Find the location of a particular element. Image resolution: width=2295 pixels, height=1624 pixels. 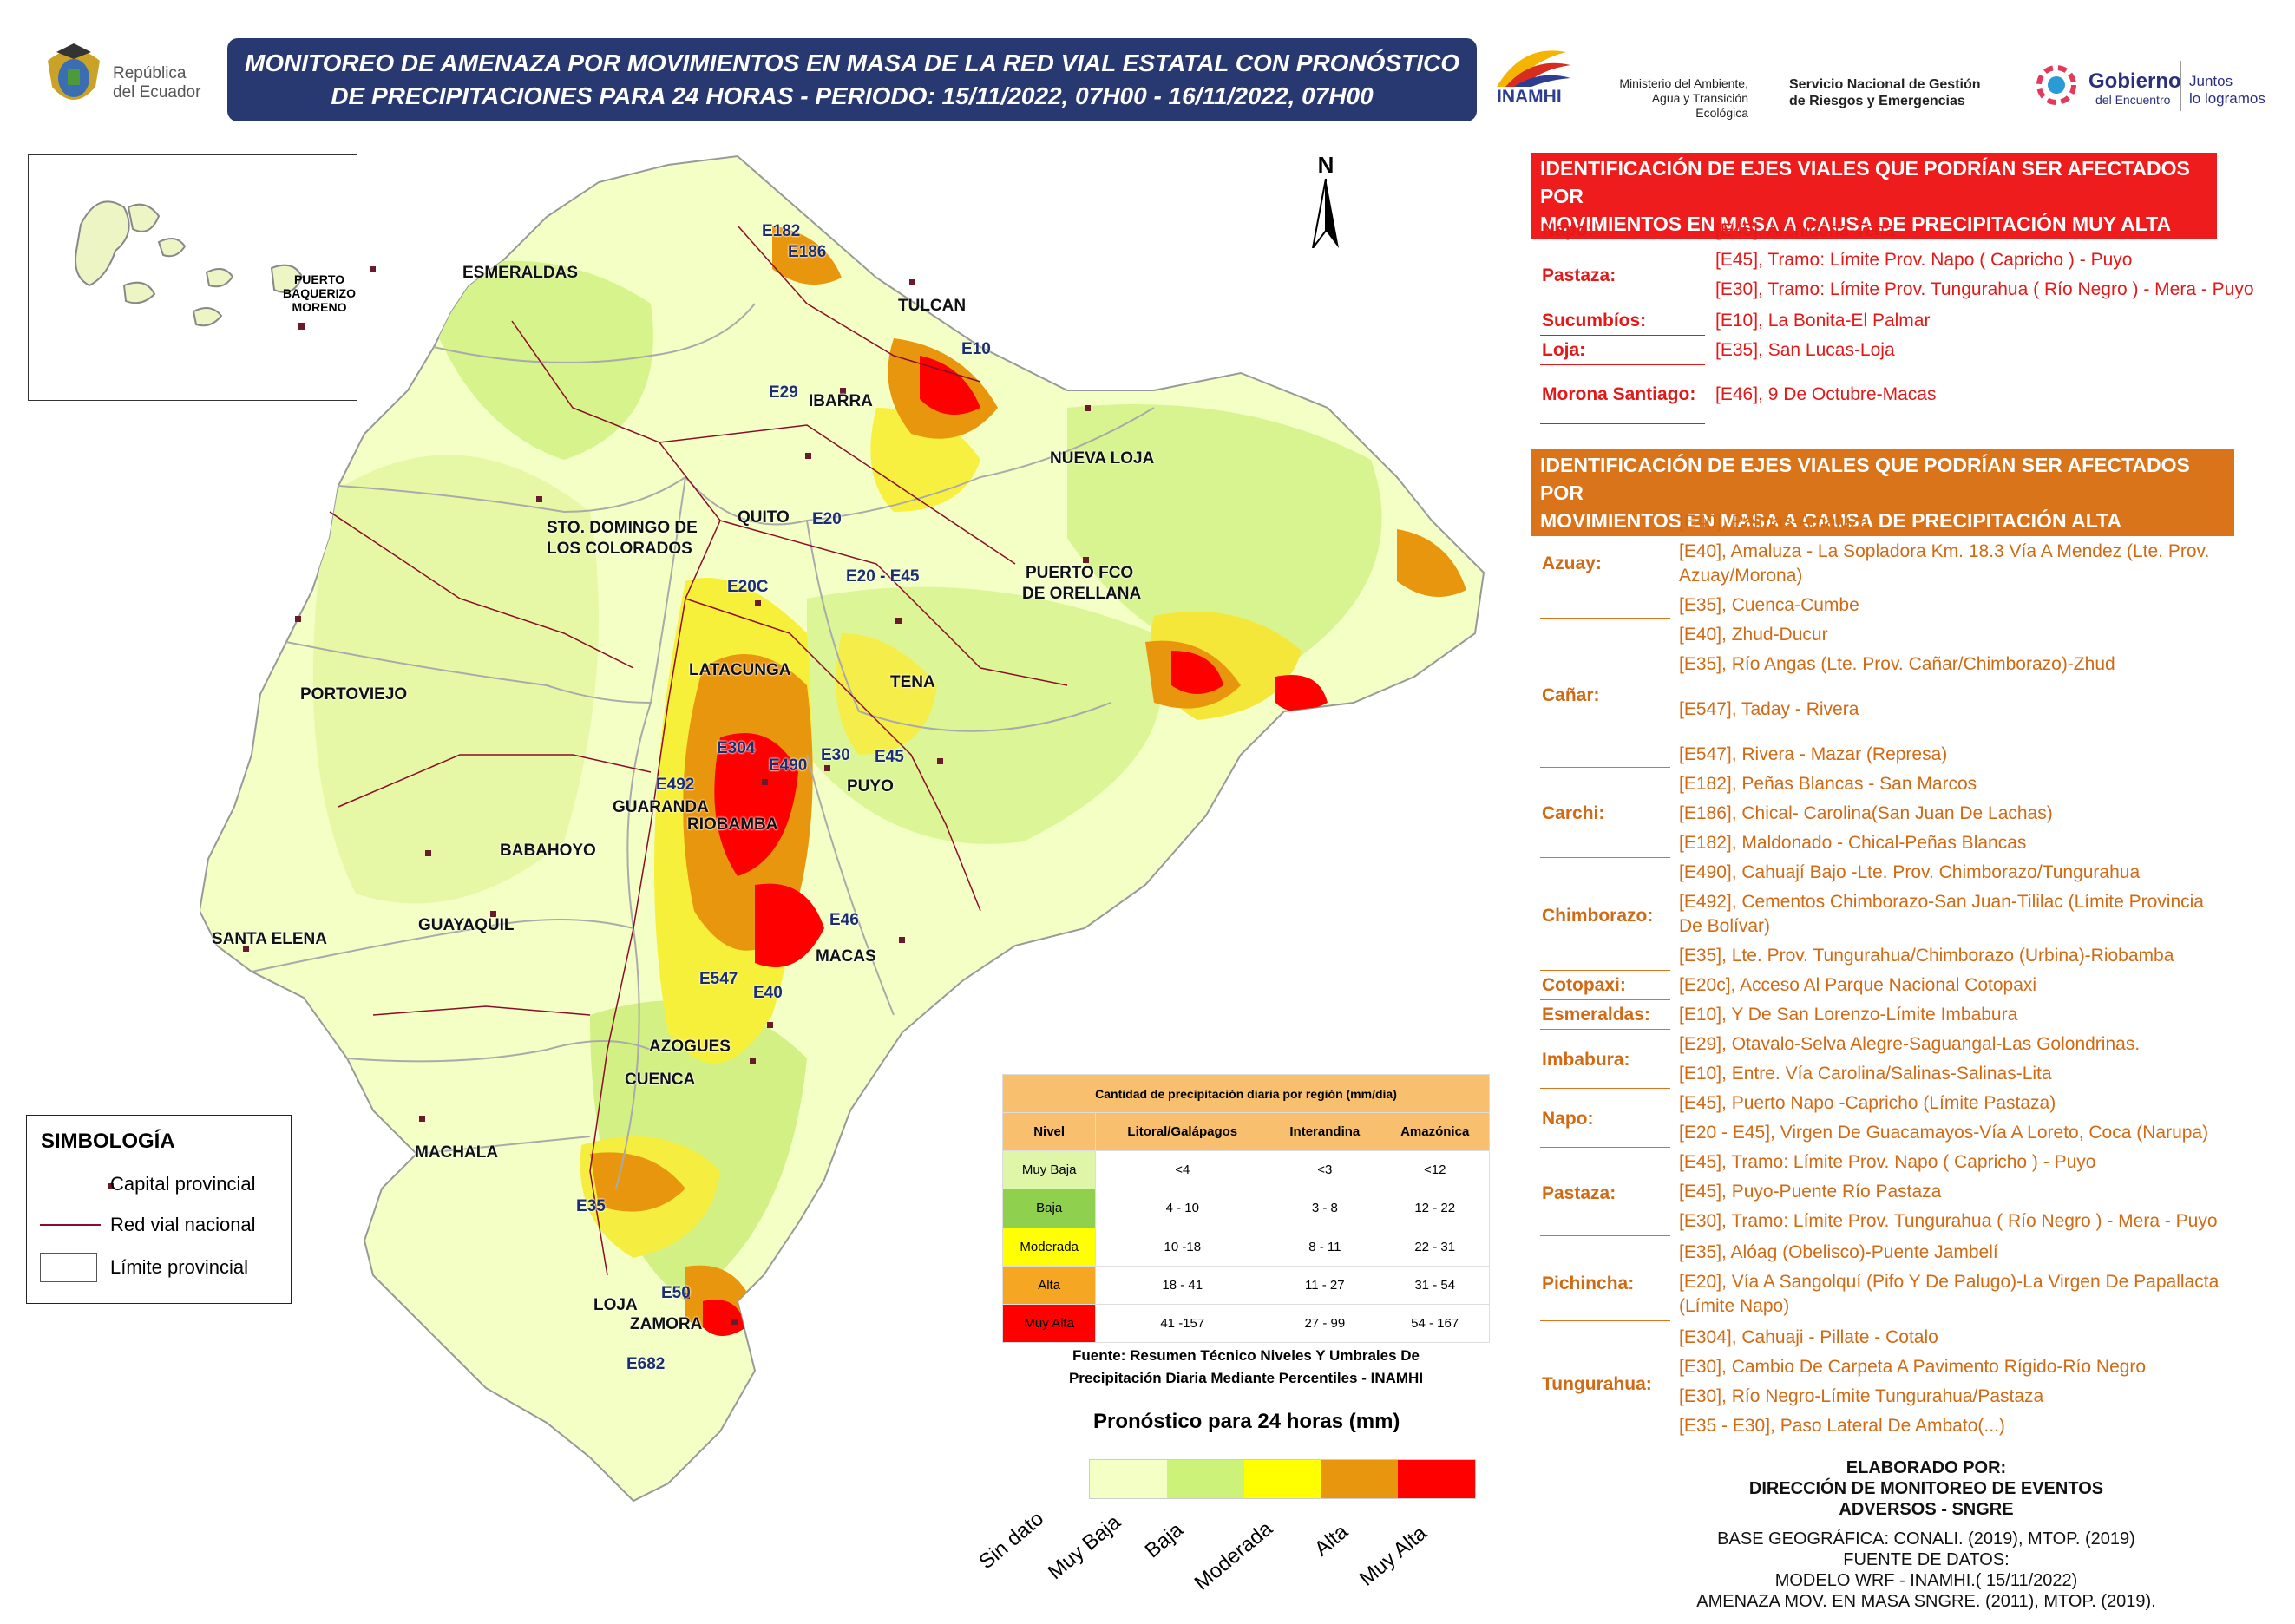

city-label: PORTOVIEJO is located at coordinates (354, 694).